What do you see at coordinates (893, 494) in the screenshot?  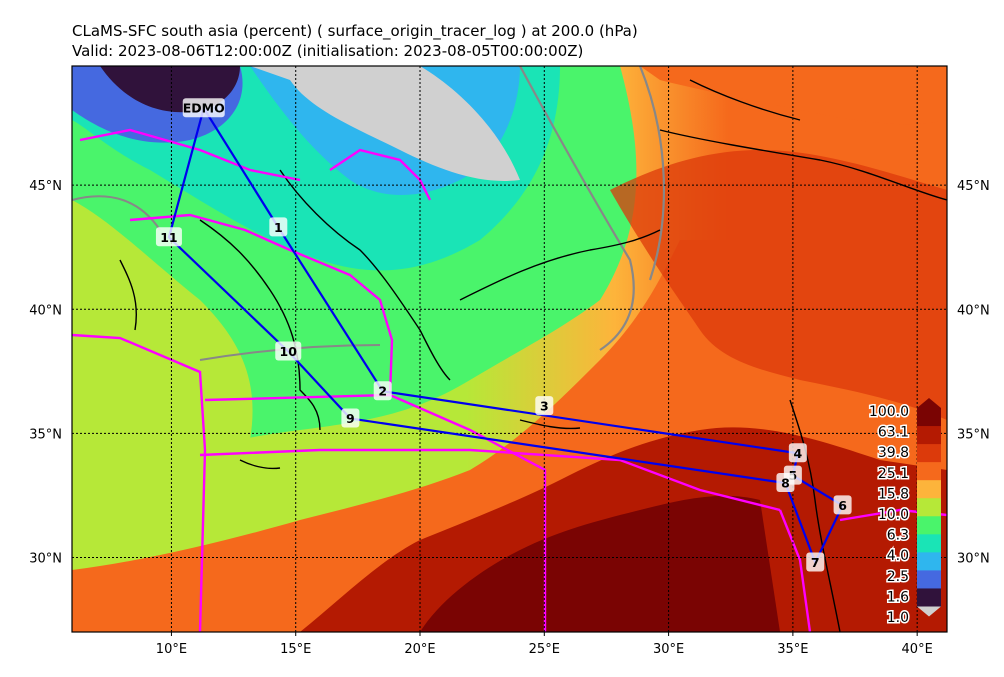 I see `colorbar-label: 15.8` at bounding box center [893, 494].